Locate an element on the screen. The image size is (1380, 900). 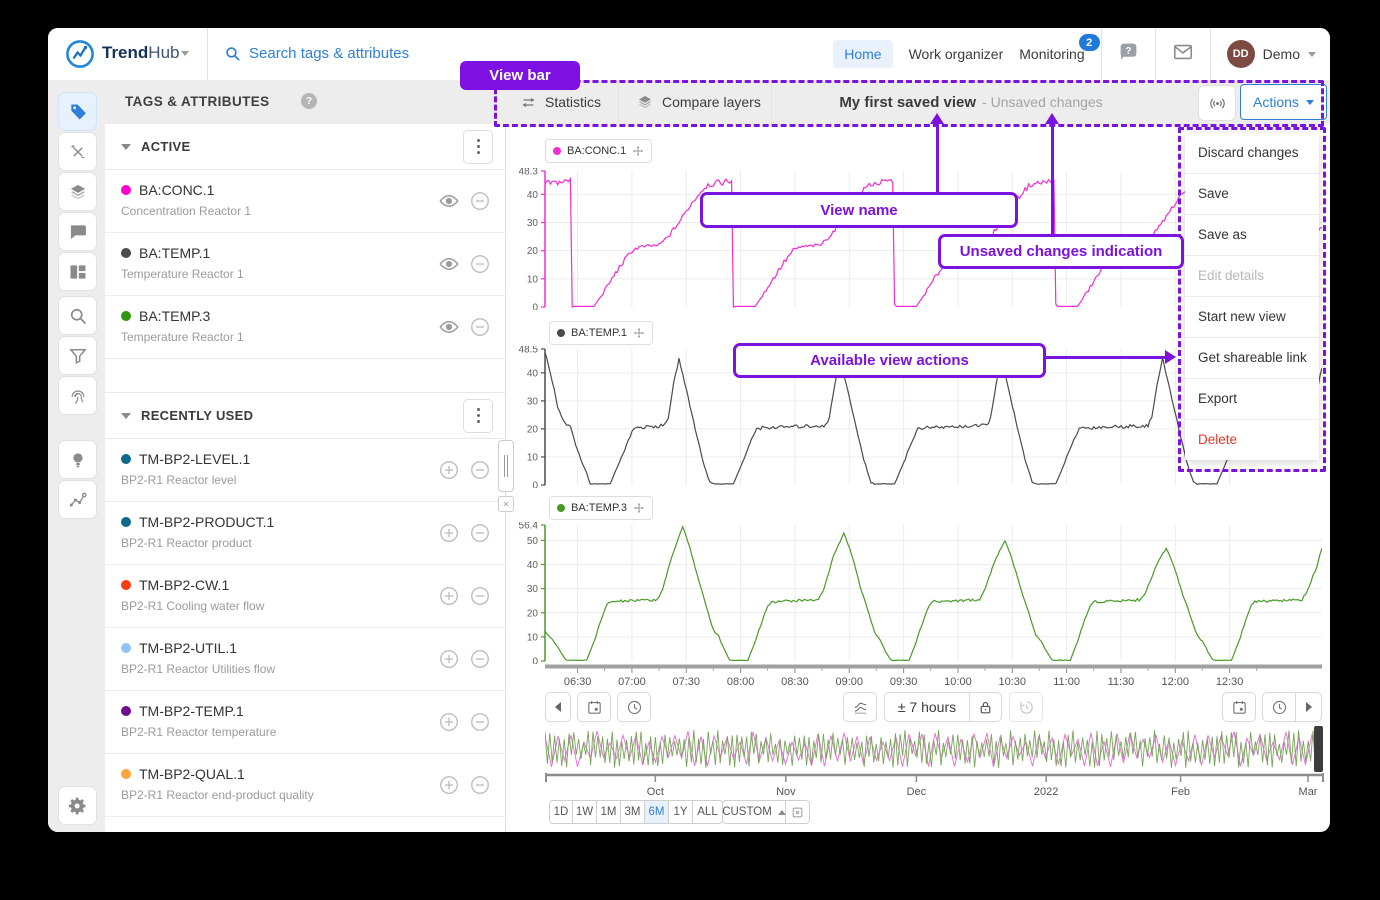
lock-window-button is located at coordinates (986, 707).